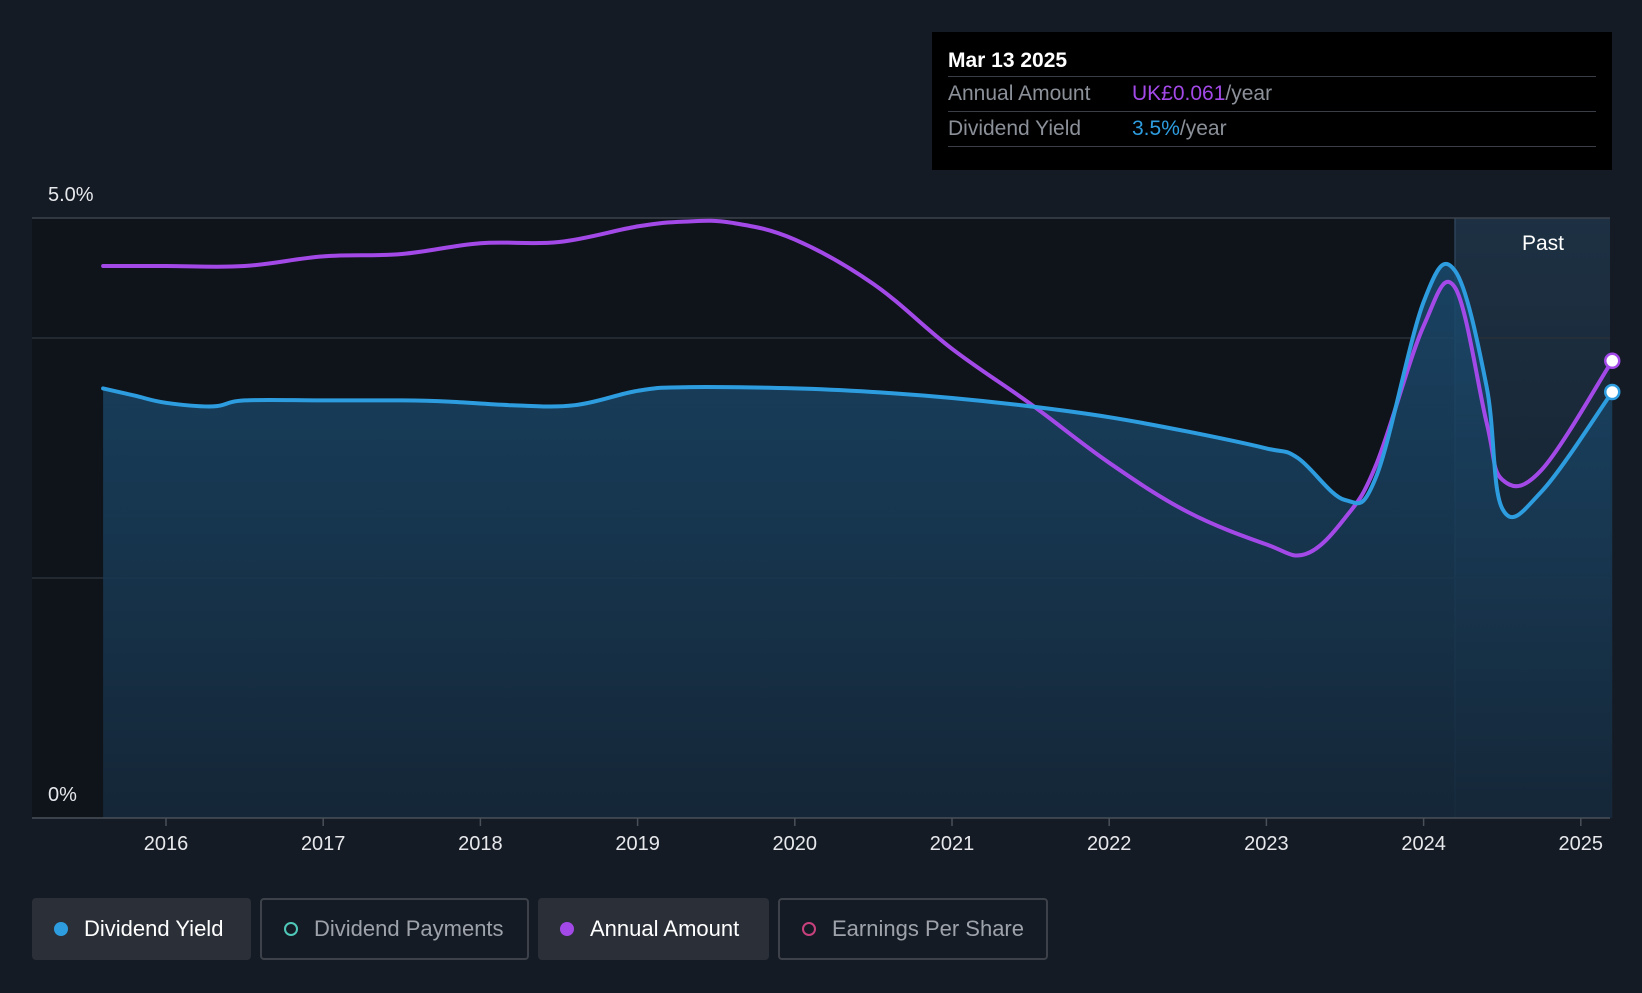  What do you see at coordinates (1612, 361) in the screenshot?
I see `annual-amount-endpoint` at bounding box center [1612, 361].